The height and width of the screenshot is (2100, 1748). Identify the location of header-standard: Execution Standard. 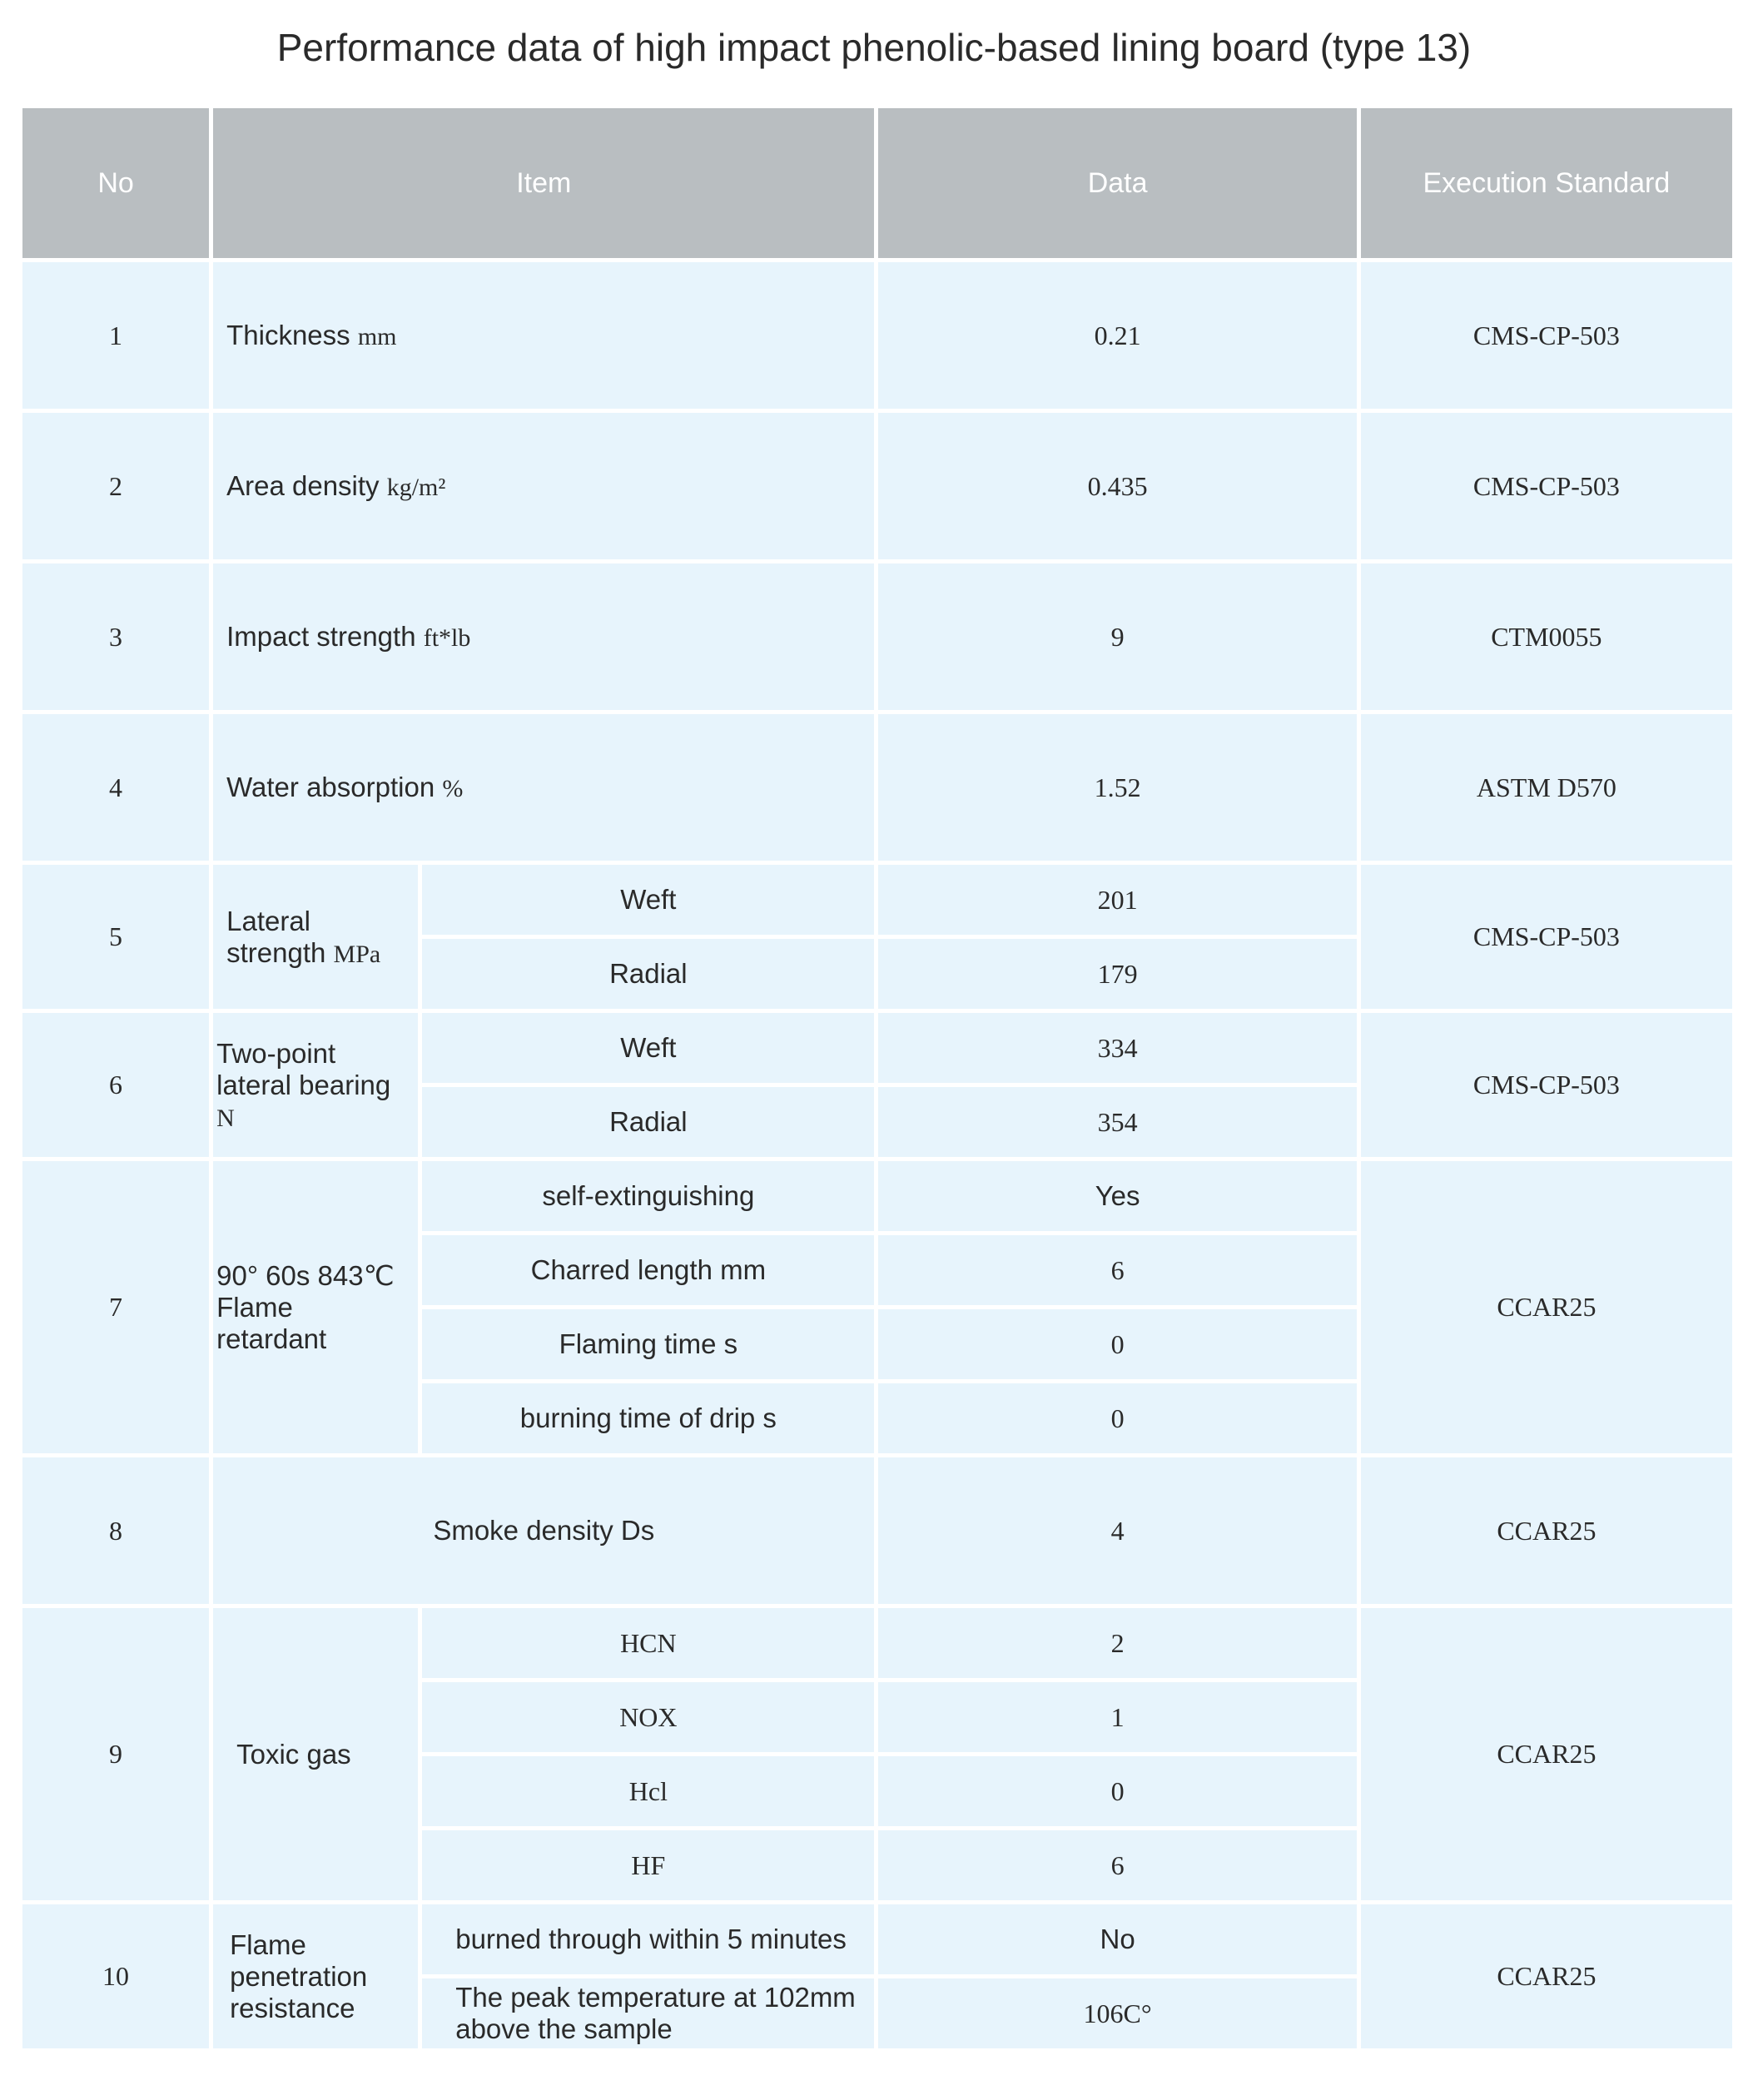
(1546, 183).